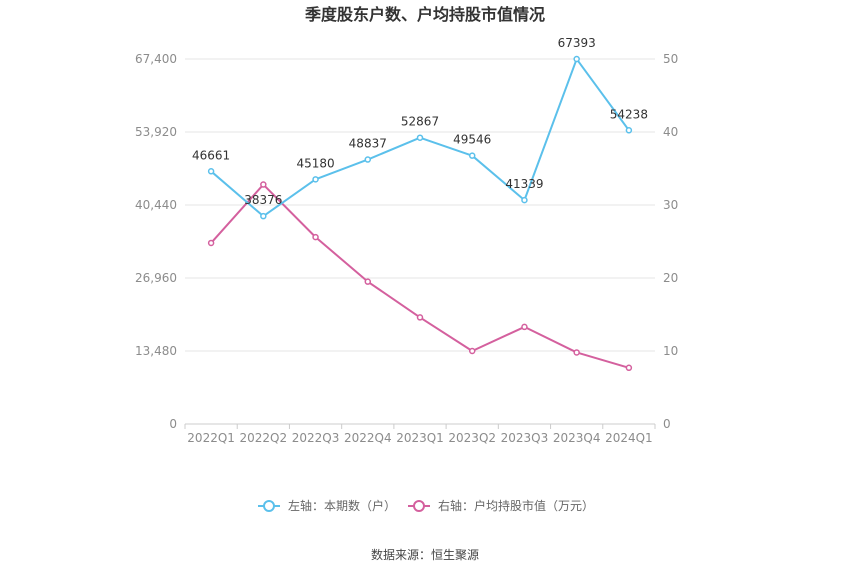 This screenshot has height=575, width=850. What do you see at coordinates (670, 351) in the screenshot?
I see `right-axis-tick-label: 10` at bounding box center [670, 351].